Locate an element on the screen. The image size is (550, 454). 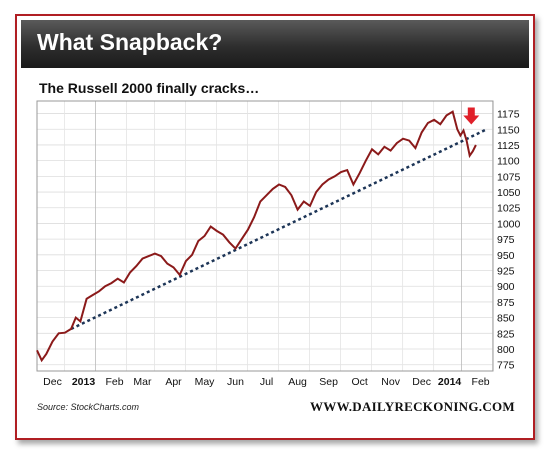
site-url: WWW.DAILYRECKONING.COM is located at coordinates (412, 406).